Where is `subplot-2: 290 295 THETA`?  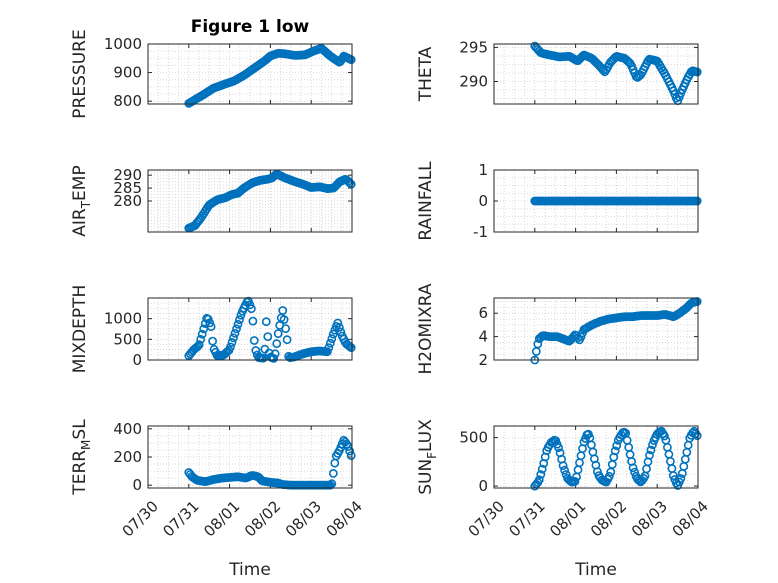 subplot-2: 290 295 THETA is located at coordinates (559, 72).